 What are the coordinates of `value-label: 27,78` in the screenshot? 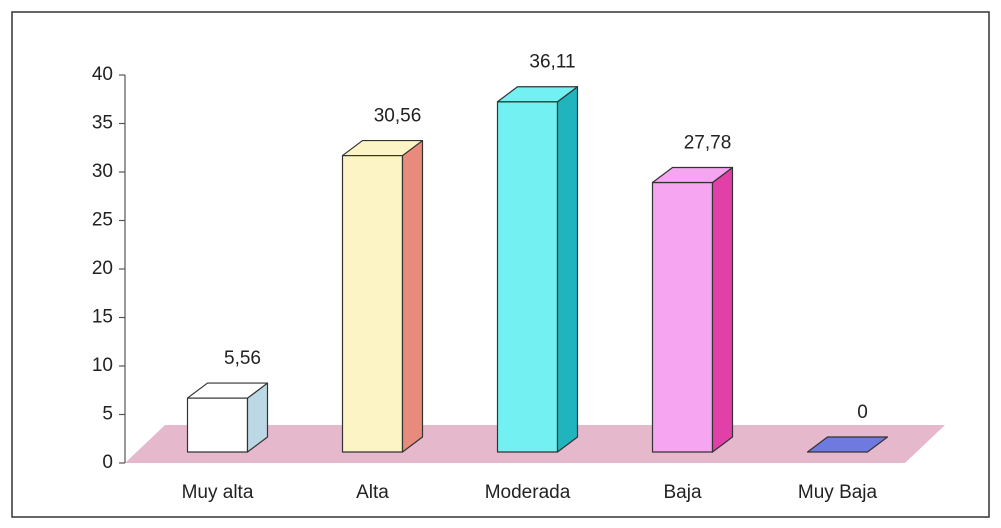 It's located at (708, 143).